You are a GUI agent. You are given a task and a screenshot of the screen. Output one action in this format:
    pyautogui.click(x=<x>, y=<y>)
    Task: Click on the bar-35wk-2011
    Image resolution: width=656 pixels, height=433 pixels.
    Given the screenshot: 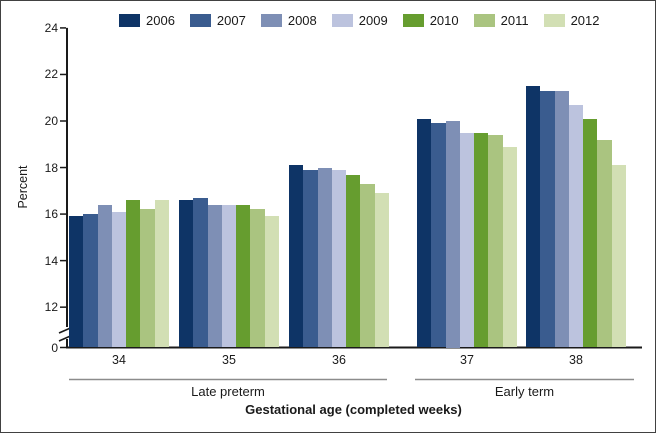 What is the action you would take?
    pyautogui.click(x=257, y=278)
    